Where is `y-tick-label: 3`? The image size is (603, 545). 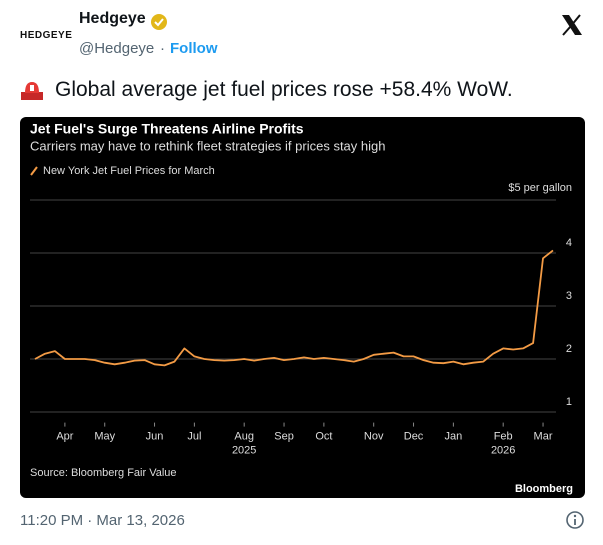 y-tick-label: 3 is located at coordinates (569, 296).